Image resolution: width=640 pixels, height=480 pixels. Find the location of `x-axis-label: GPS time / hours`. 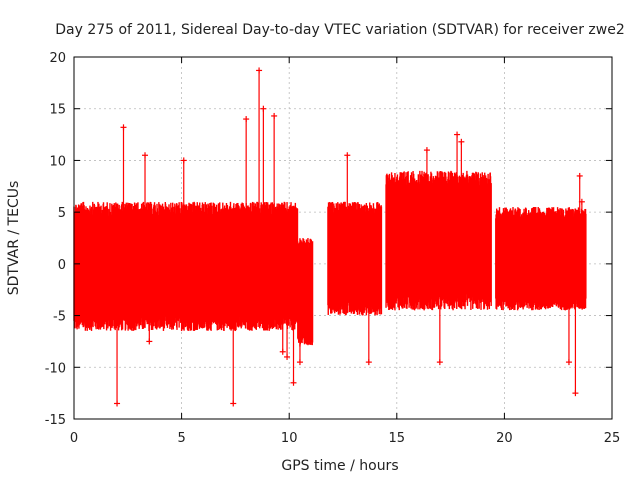

x-axis-label: GPS time / hours is located at coordinates (339, 466).